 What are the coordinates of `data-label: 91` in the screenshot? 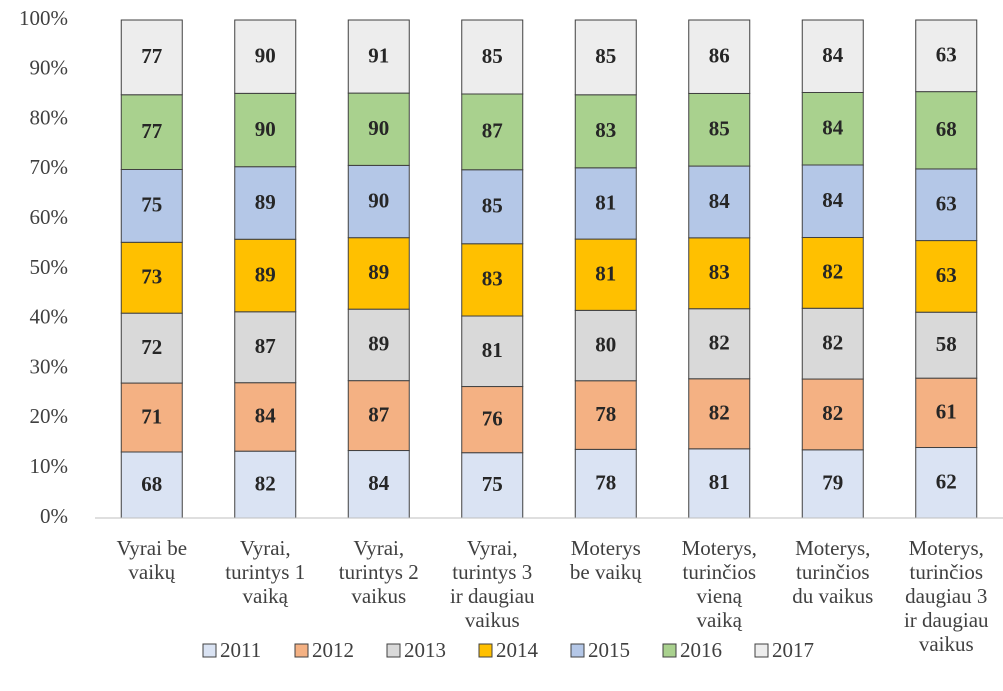 It's located at (378, 55).